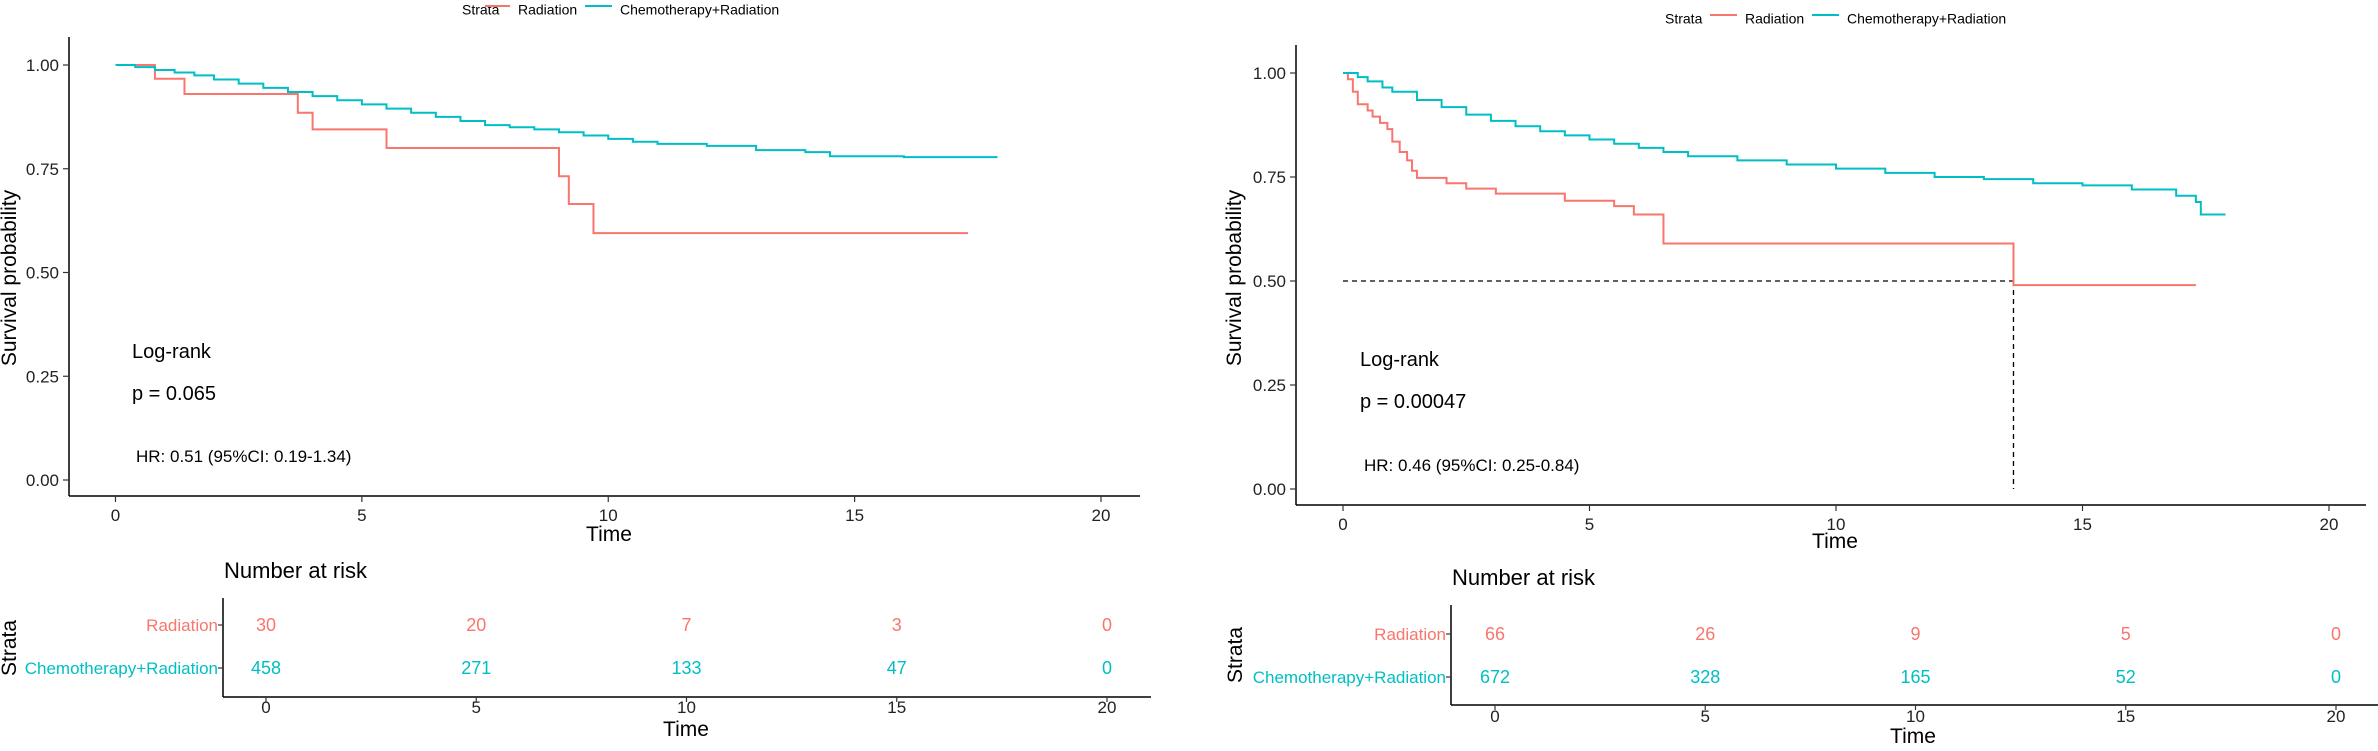  I want to click on risk-count: 66, so click(1495, 634).